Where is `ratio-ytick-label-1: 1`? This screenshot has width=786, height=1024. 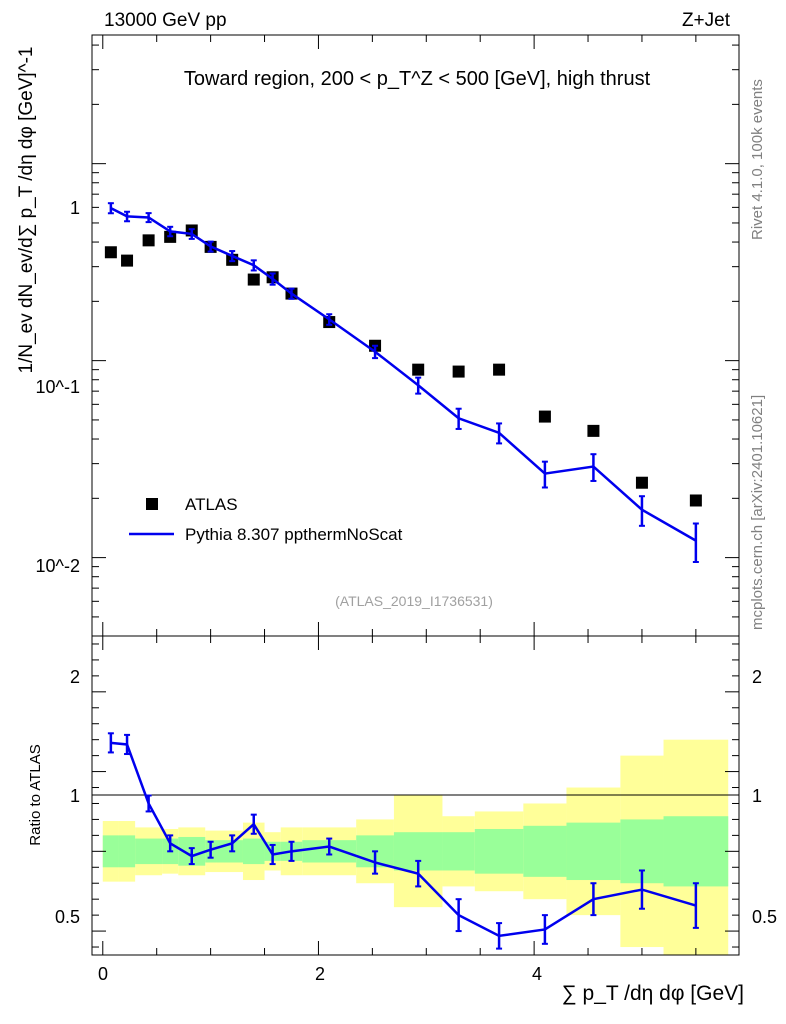
ratio-ytick-label-1: 1 is located at coordinates (75, 796).